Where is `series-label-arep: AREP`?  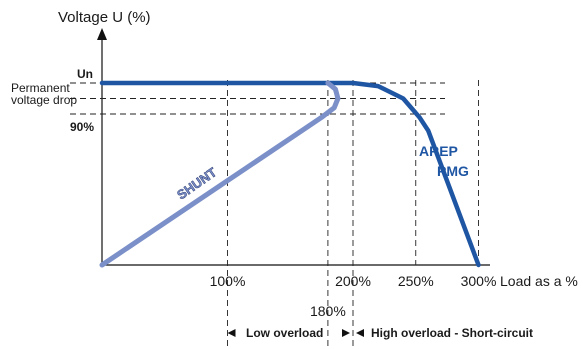
series-label-arep: AREP is located at coordinates (438, 151).